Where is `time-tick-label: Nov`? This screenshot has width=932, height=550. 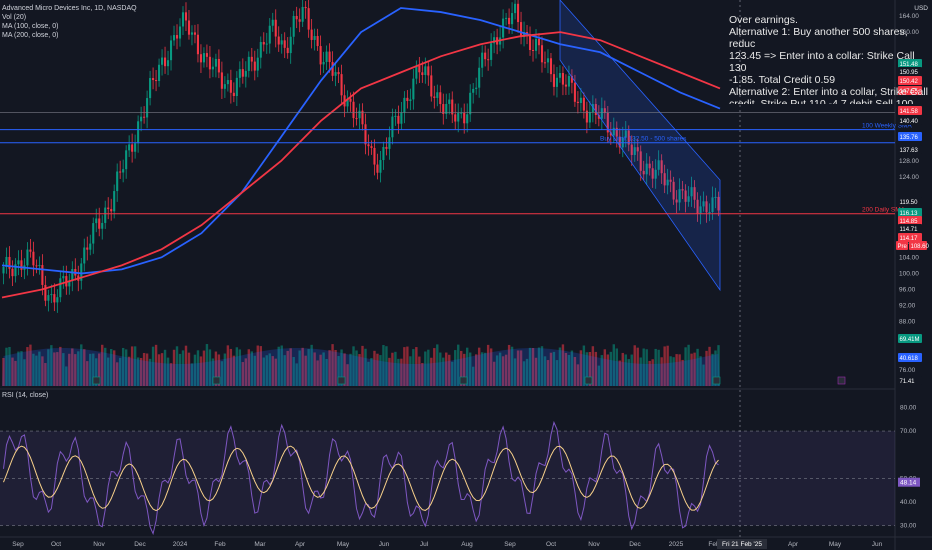
time-tick-label: Nov is located at coordinates (99, 544).